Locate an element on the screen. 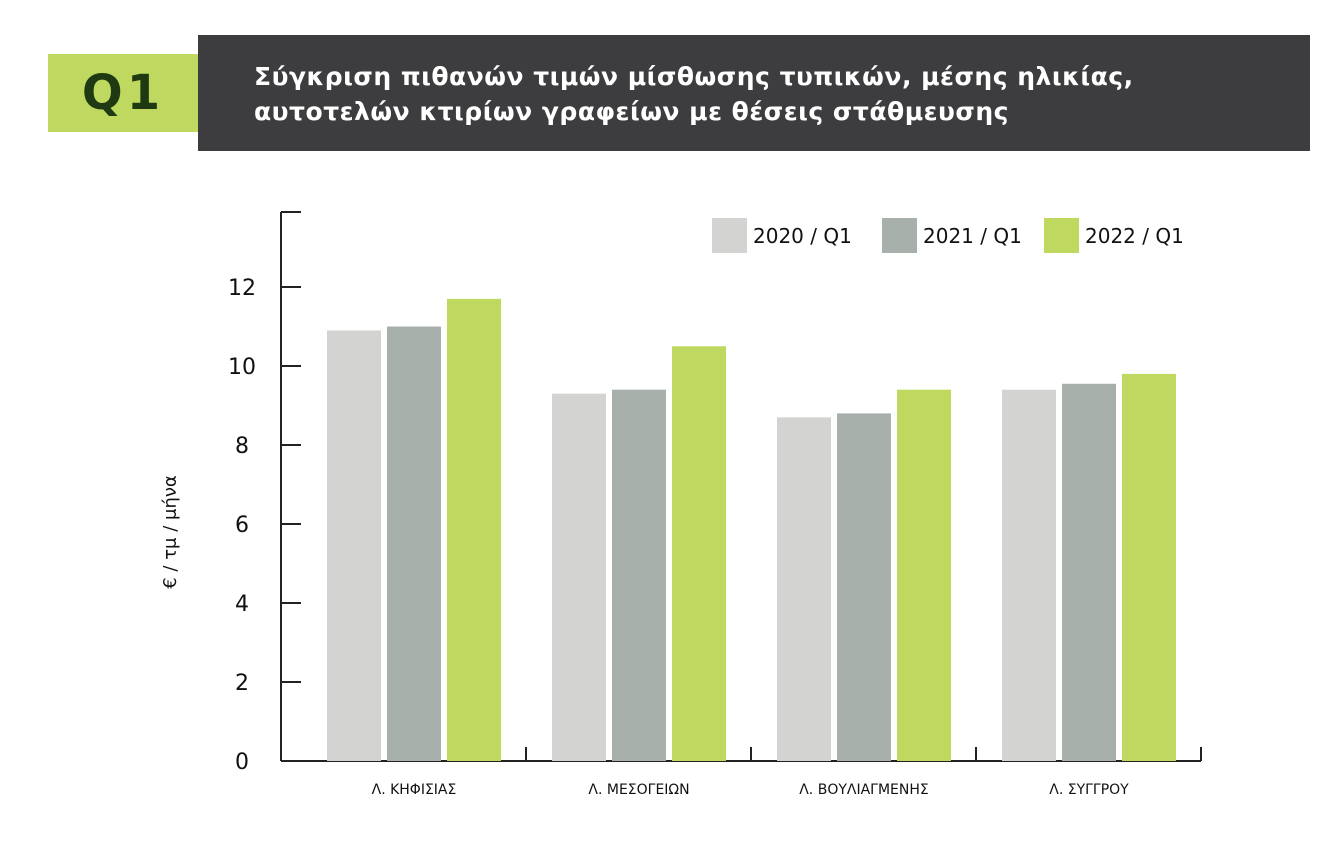  legend-label: 2020 / Q1 is located at coordinates (802, 236).